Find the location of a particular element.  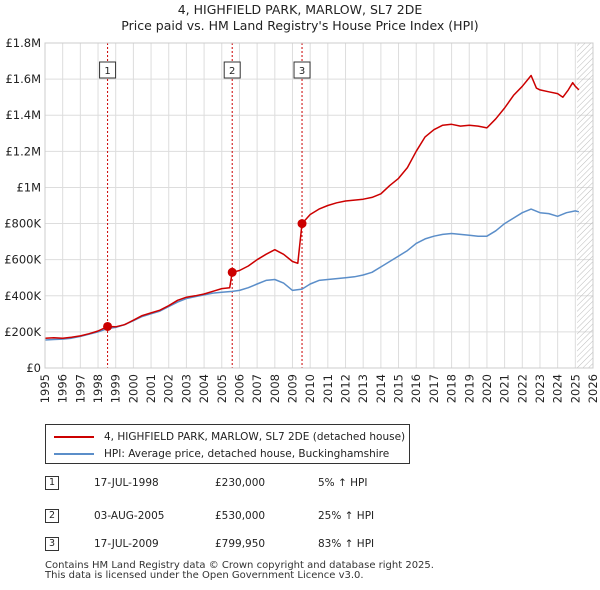

legend-line-property is located at coordinates (74, 437).